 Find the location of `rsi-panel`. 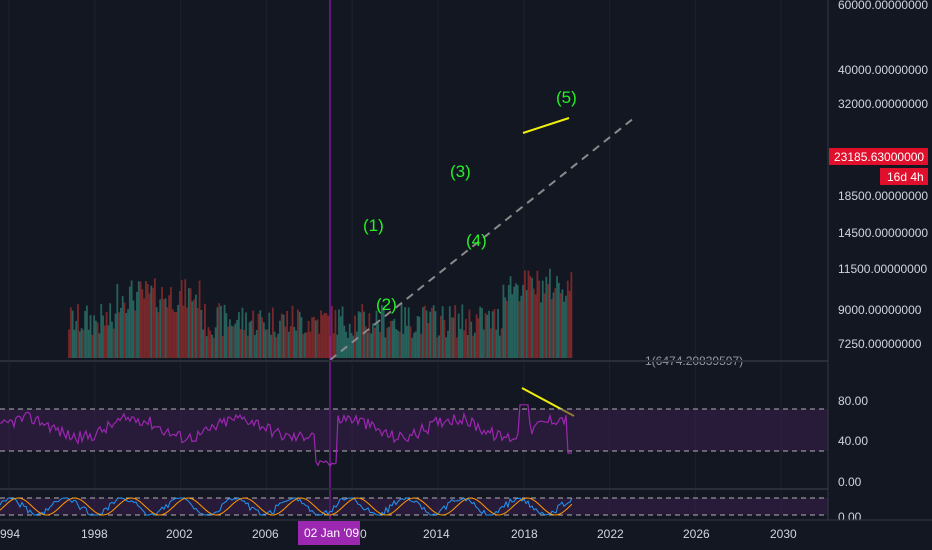

rsi-panel is located at coordinates (414, 436).